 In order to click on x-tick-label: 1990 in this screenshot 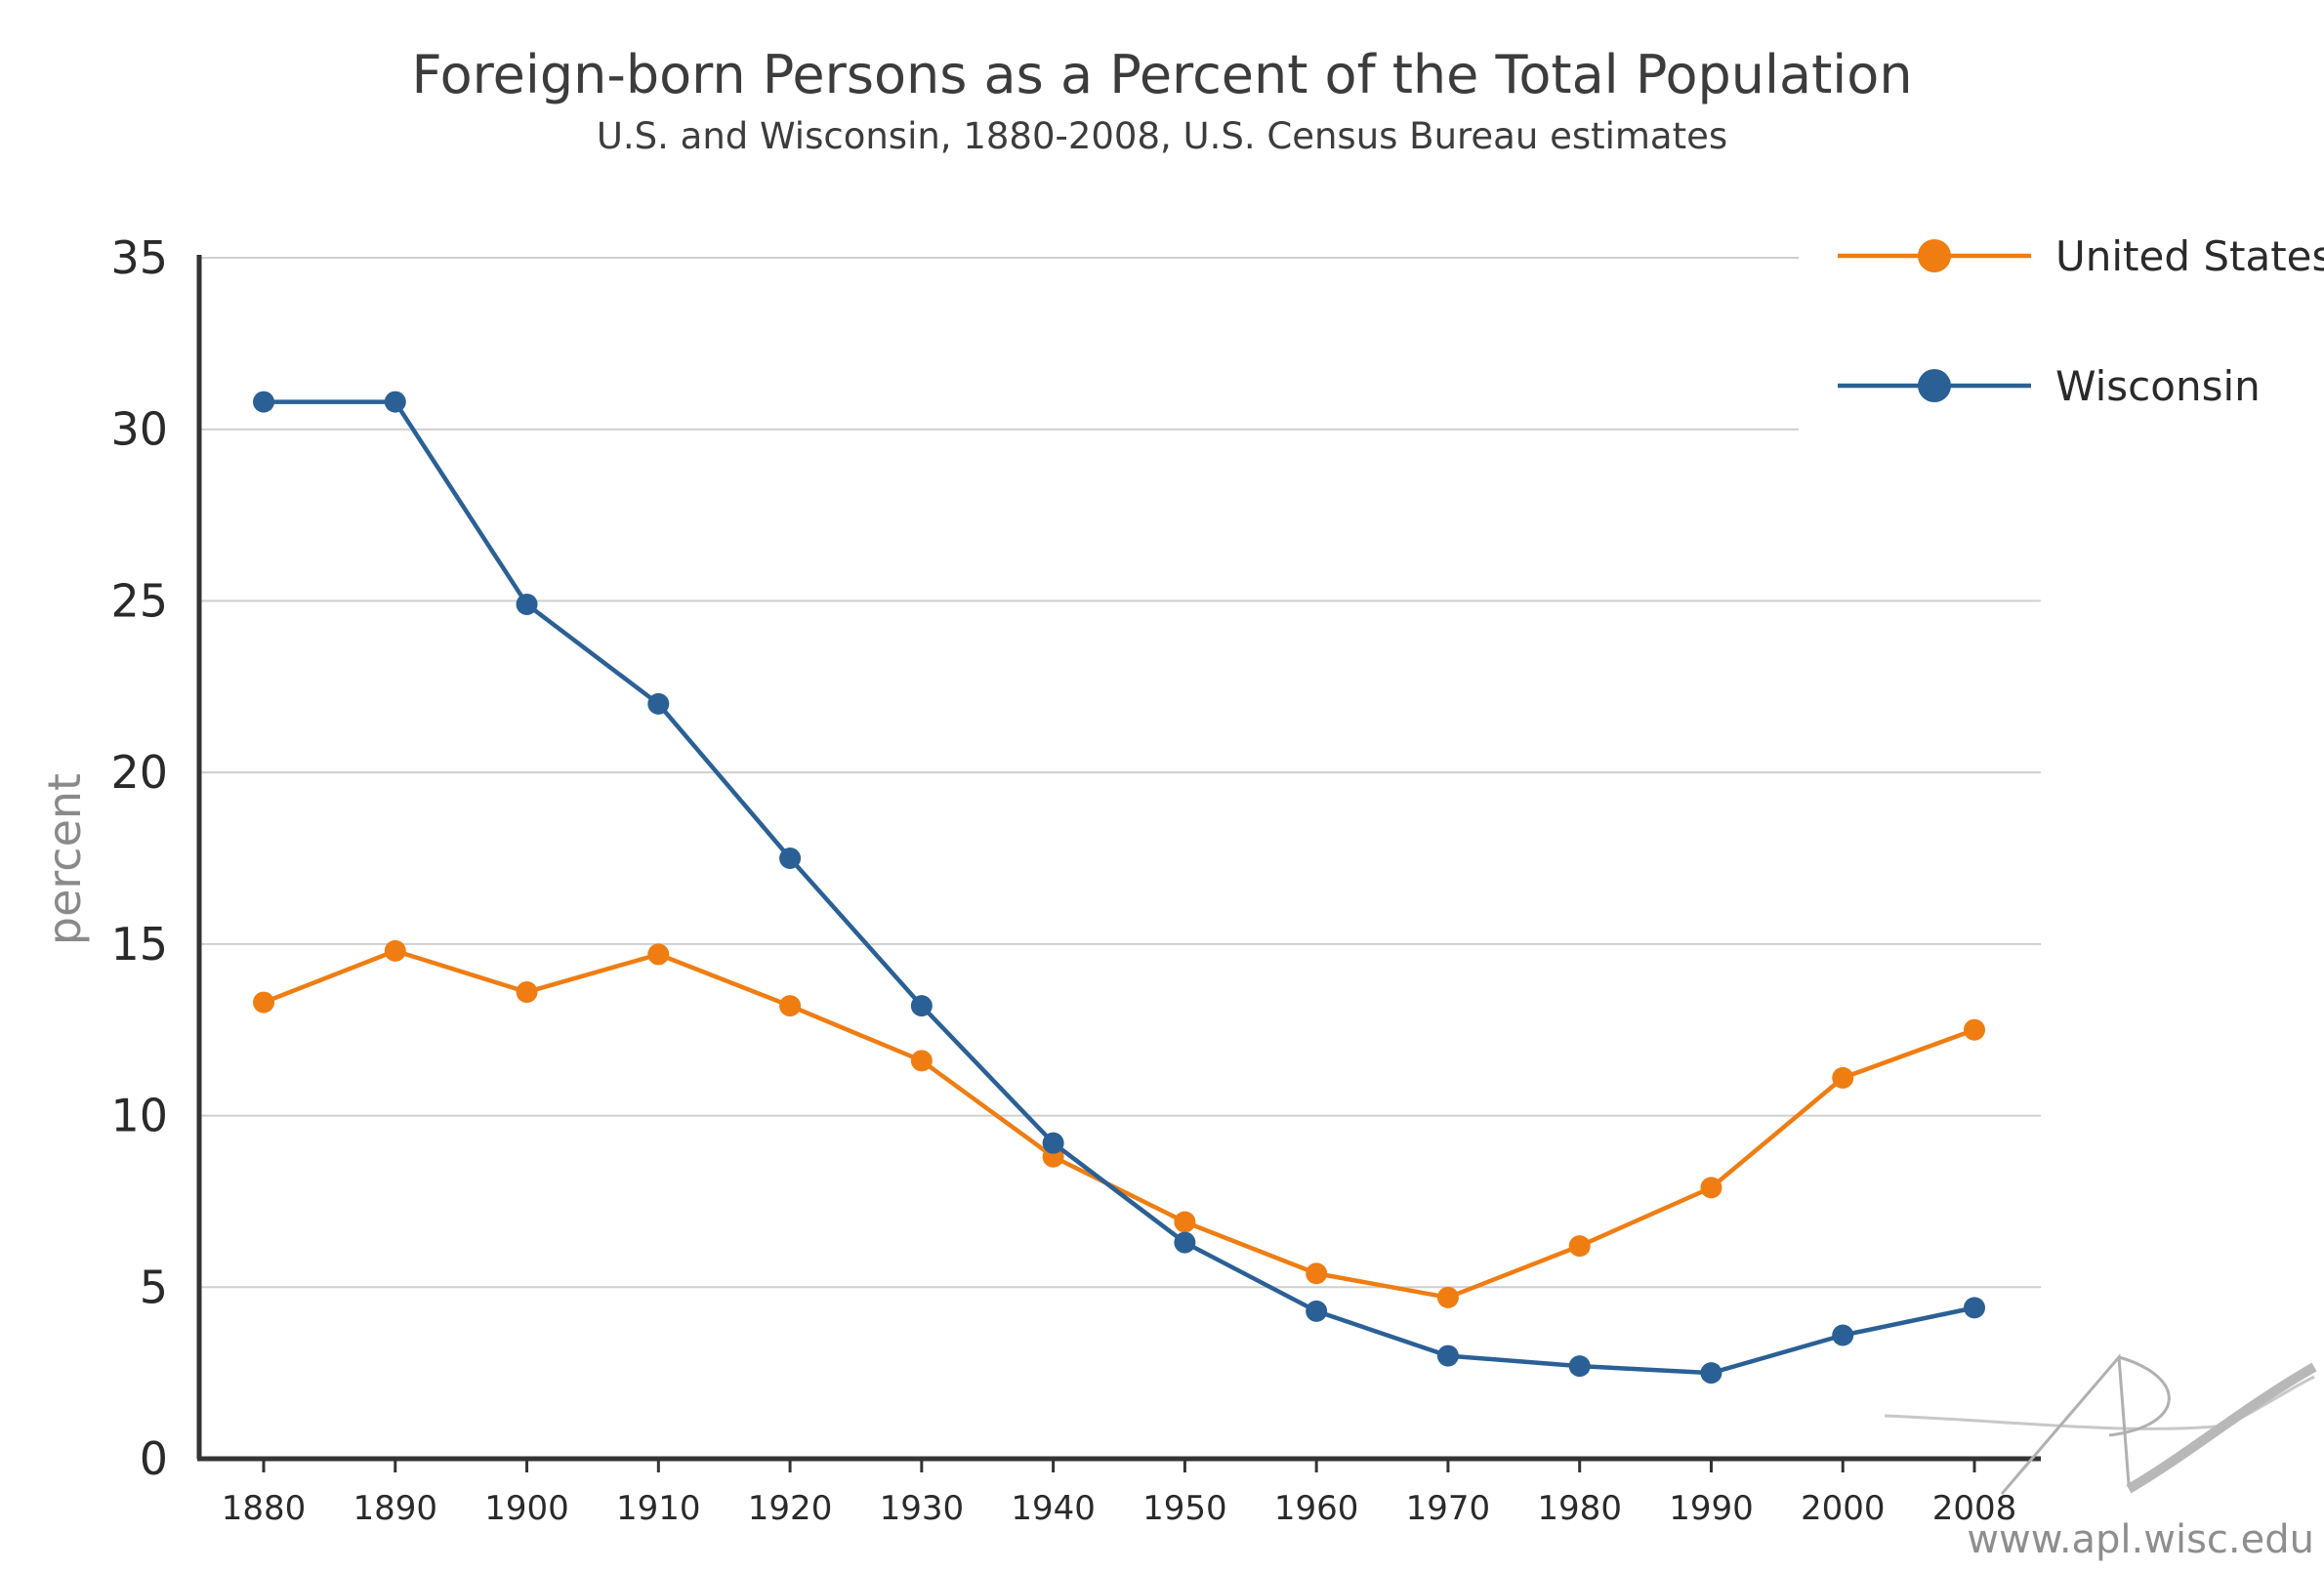, I will do `click(1711, 1508)`.